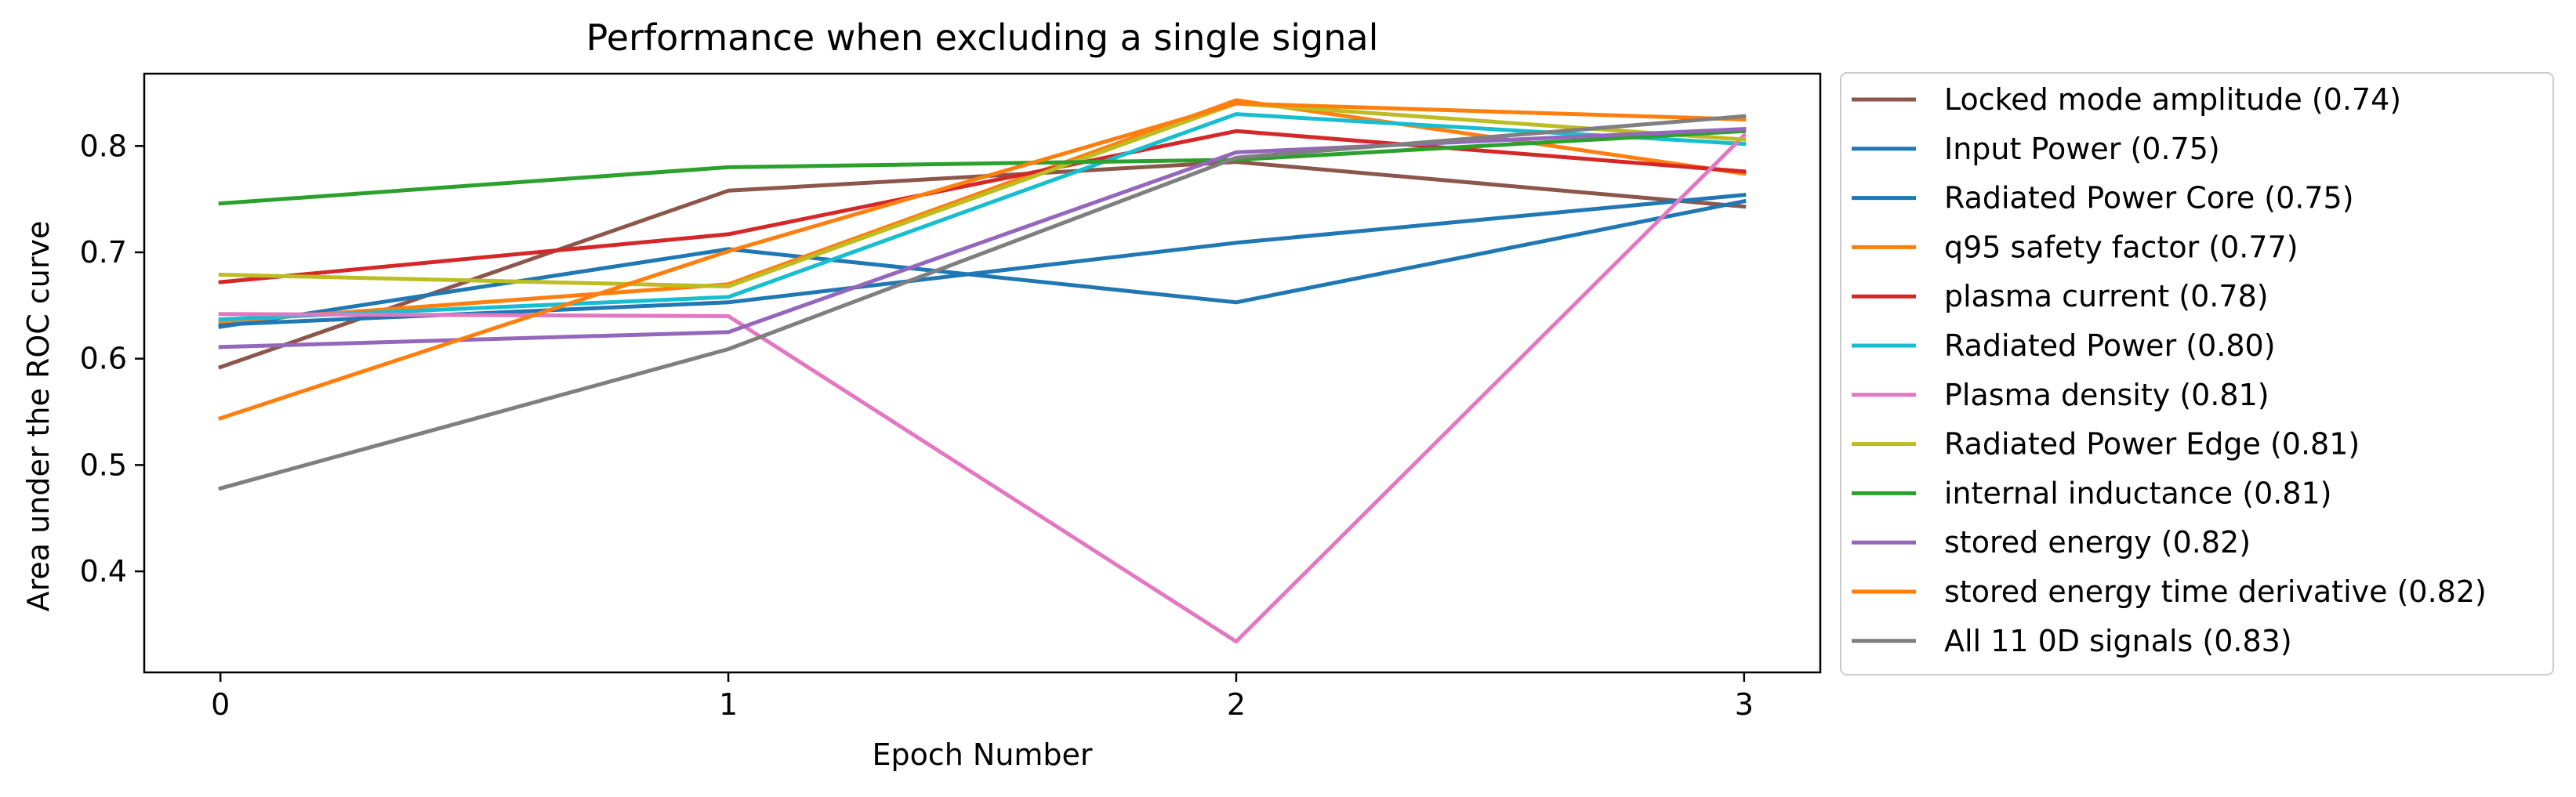 This screenshot has width=2576, height=797. I want to click on legend-label: internal inductance (0.81), so click(2138, 493).